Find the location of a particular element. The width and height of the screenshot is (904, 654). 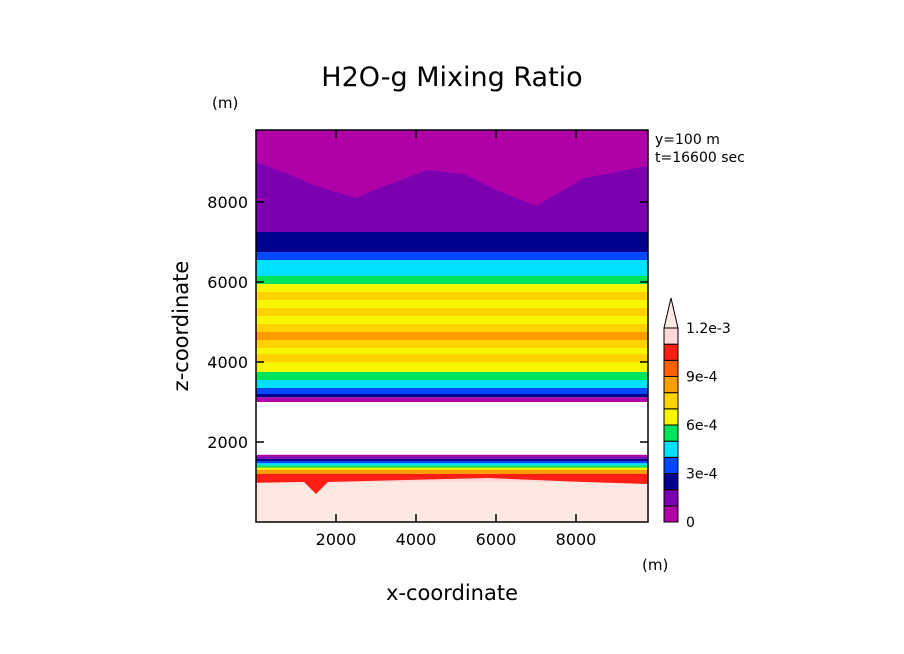

x-unit-label: (m) is located at coordinates (655, 565).